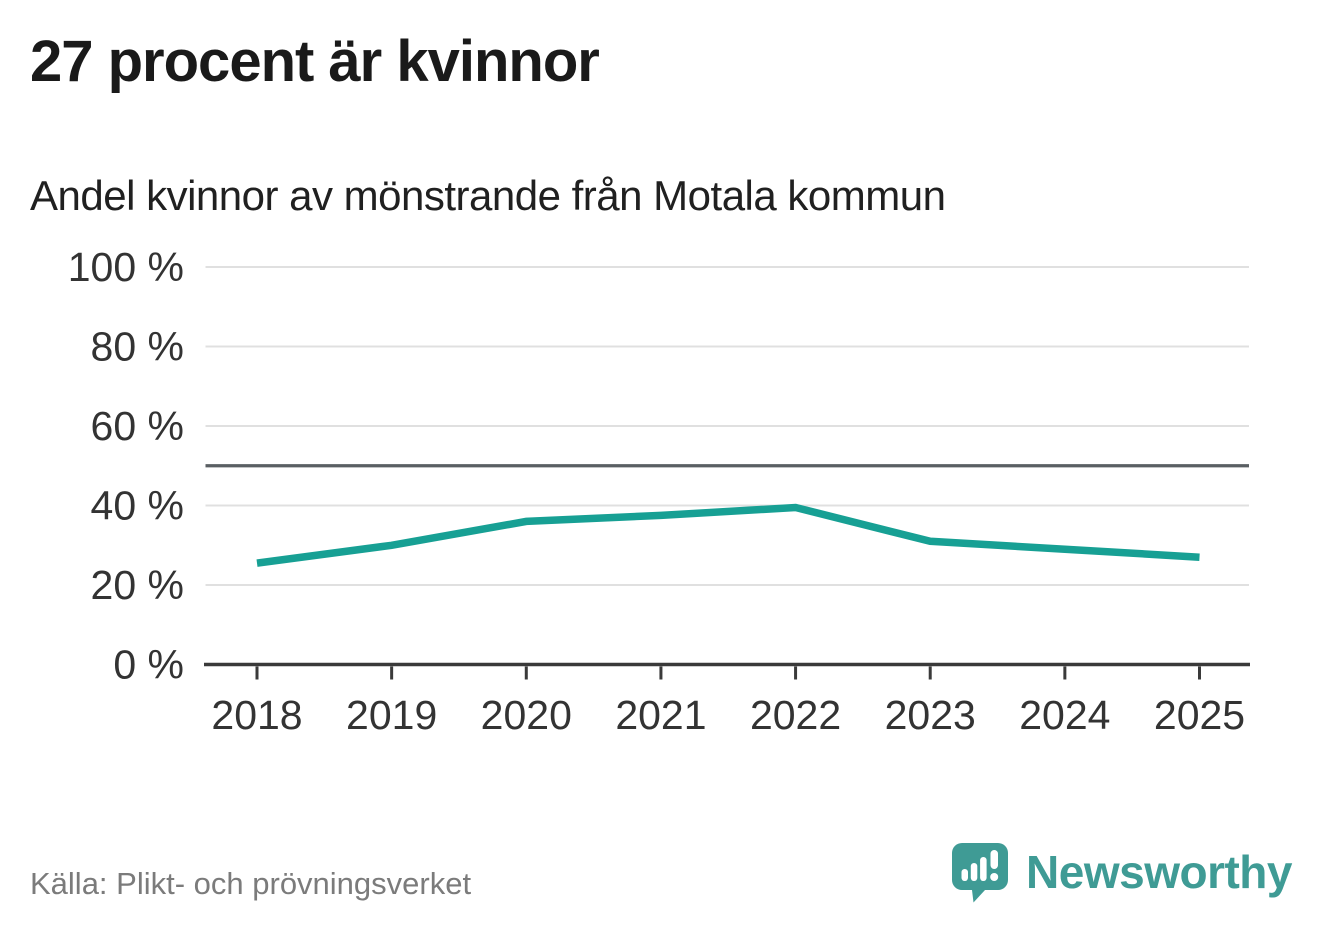 Image resolution: width=1322 pixels, height=939 pixels. I want to click on y-tick-label-40: 40 %, so click(137, 506).